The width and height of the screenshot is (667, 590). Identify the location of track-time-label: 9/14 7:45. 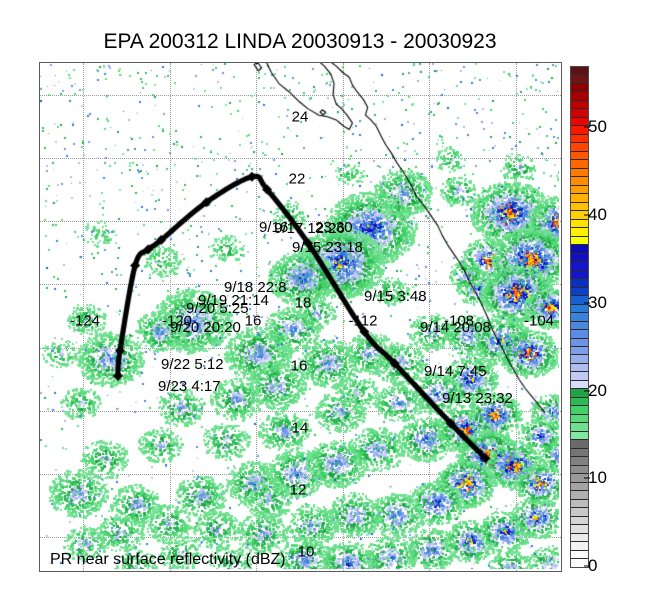
(455, 371).